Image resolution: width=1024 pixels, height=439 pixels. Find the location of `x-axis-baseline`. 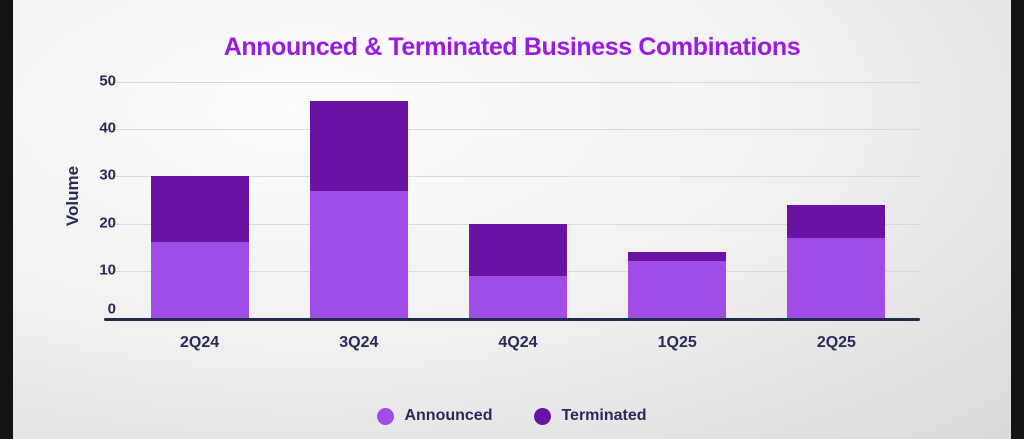

x-axis-baseline is located at coordinates (512, 319).